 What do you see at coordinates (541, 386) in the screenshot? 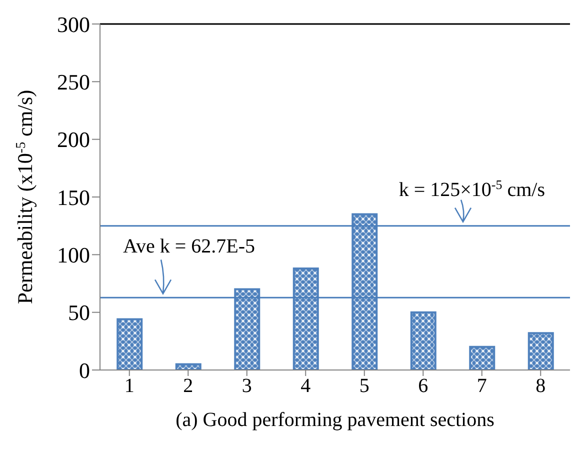
I see `x-tick-label: 8` at bounding box center [541, 386].